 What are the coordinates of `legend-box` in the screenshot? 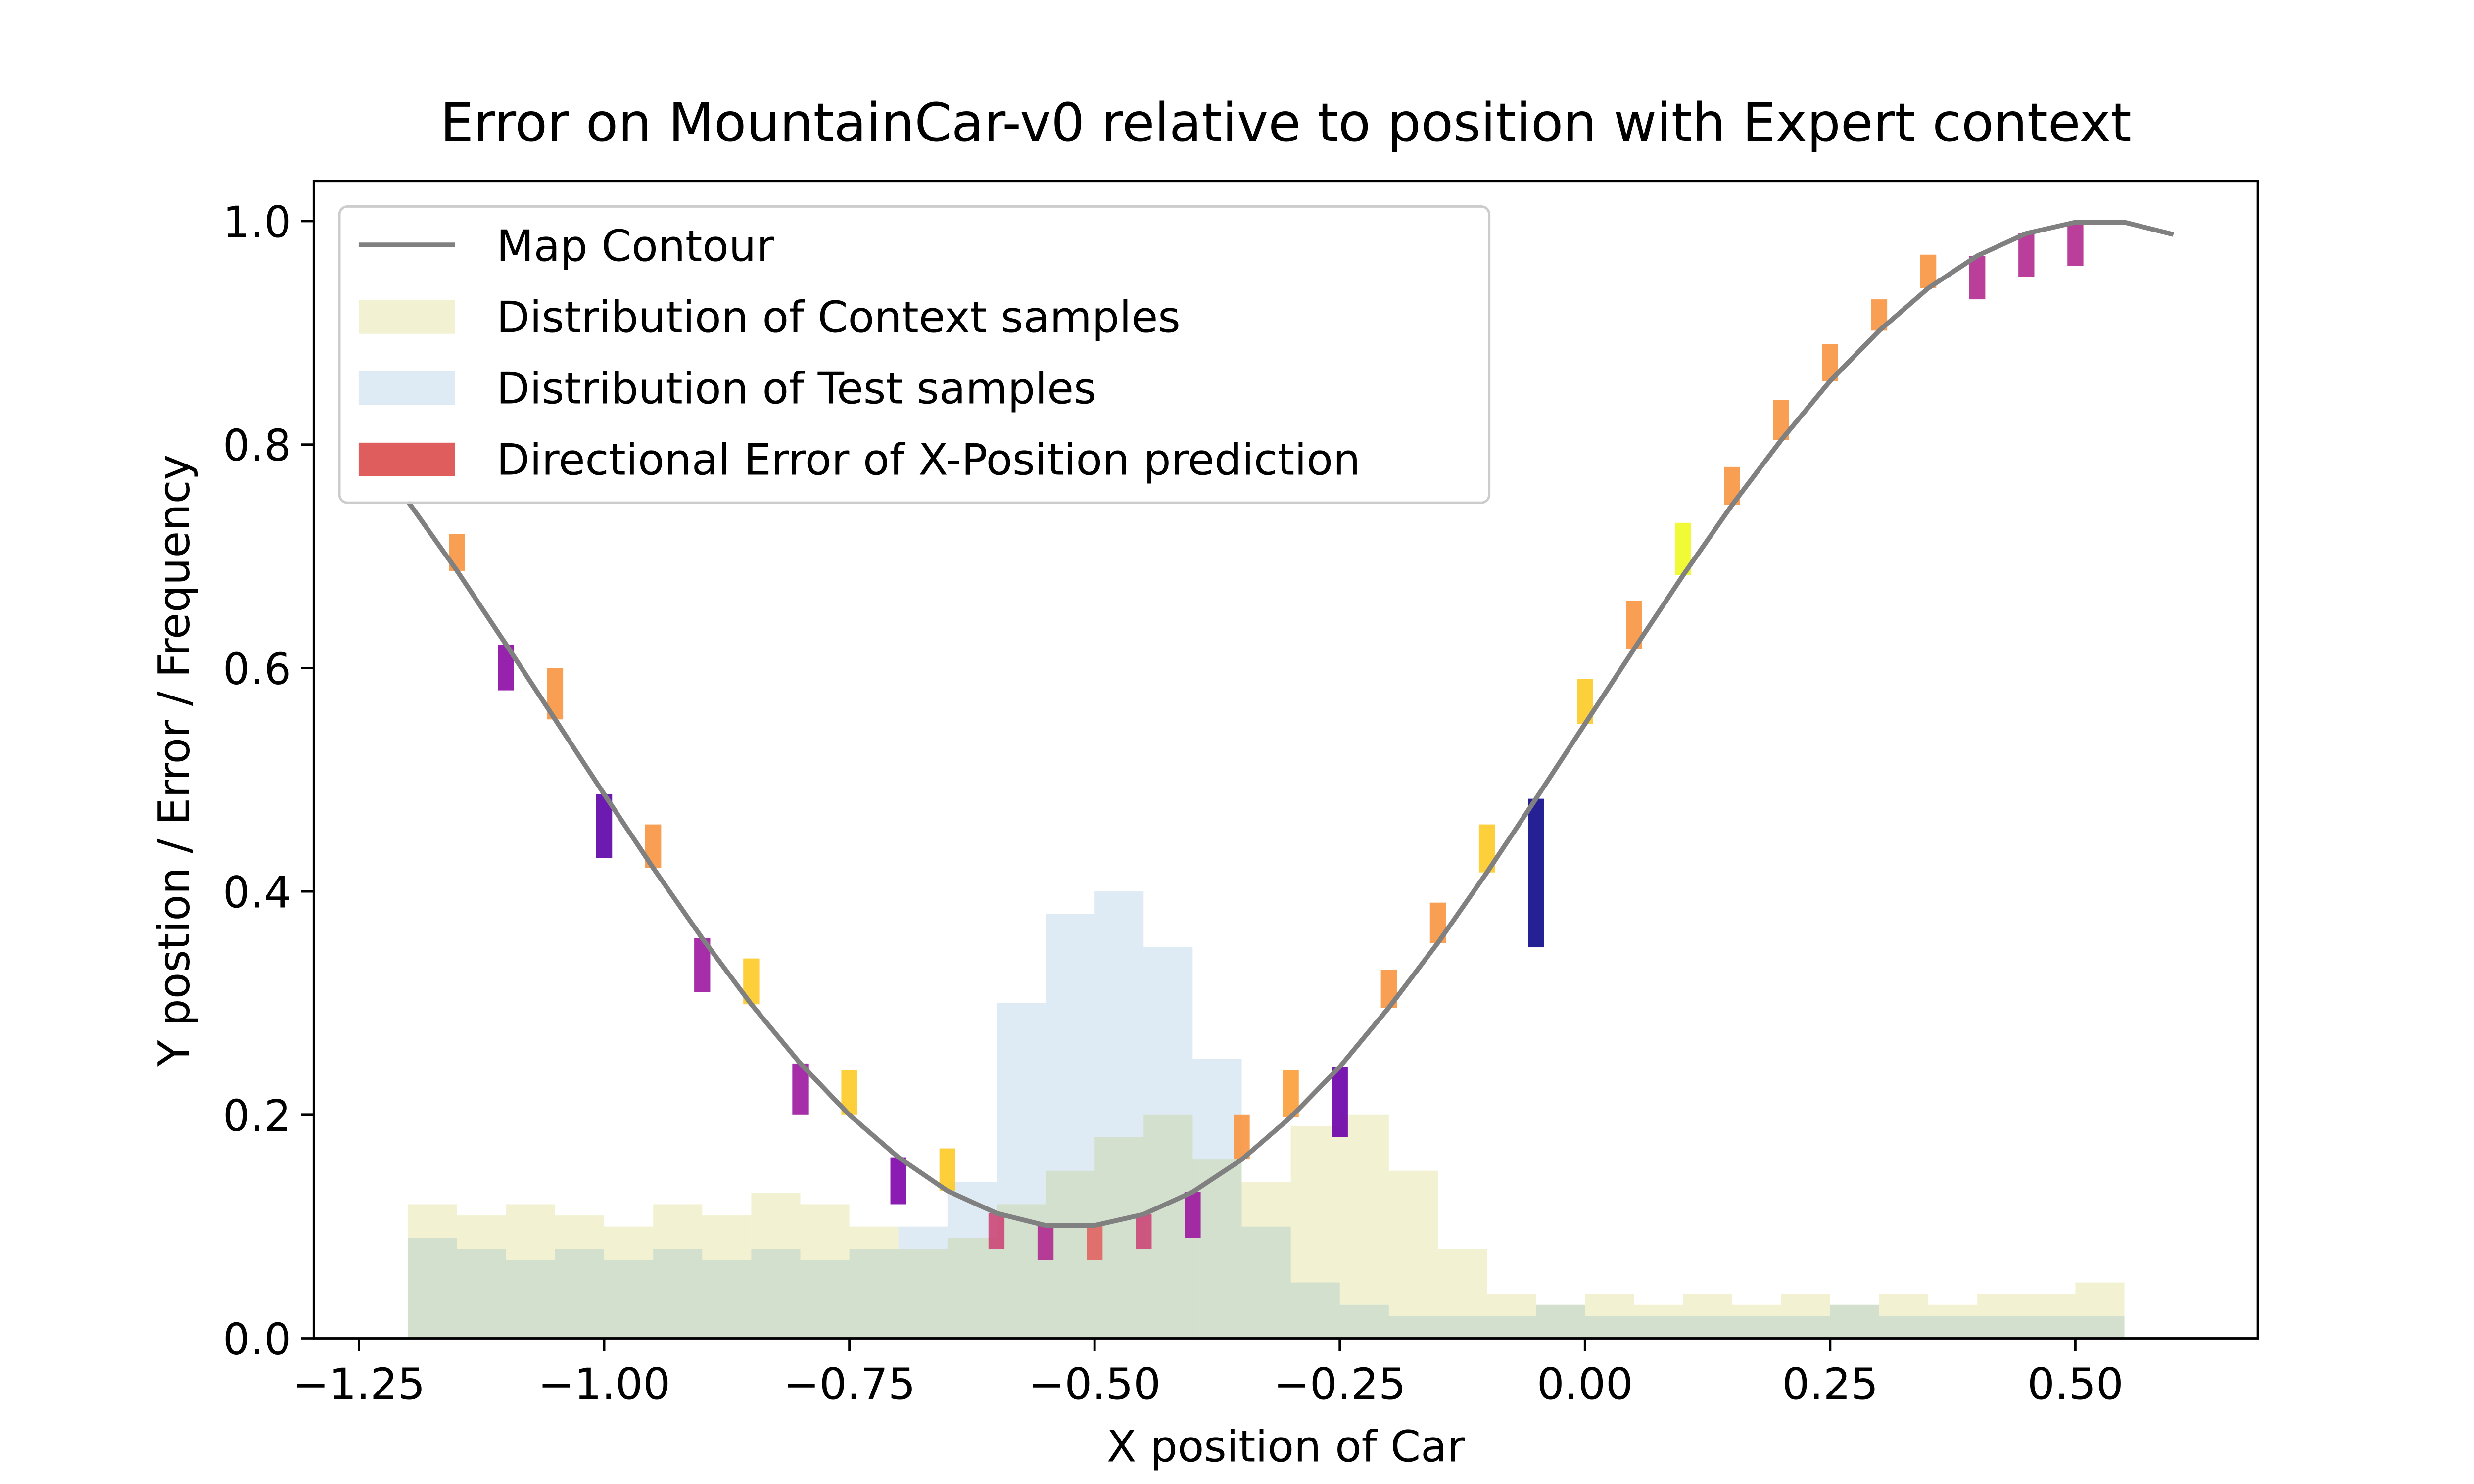 It's located at (915, 354).